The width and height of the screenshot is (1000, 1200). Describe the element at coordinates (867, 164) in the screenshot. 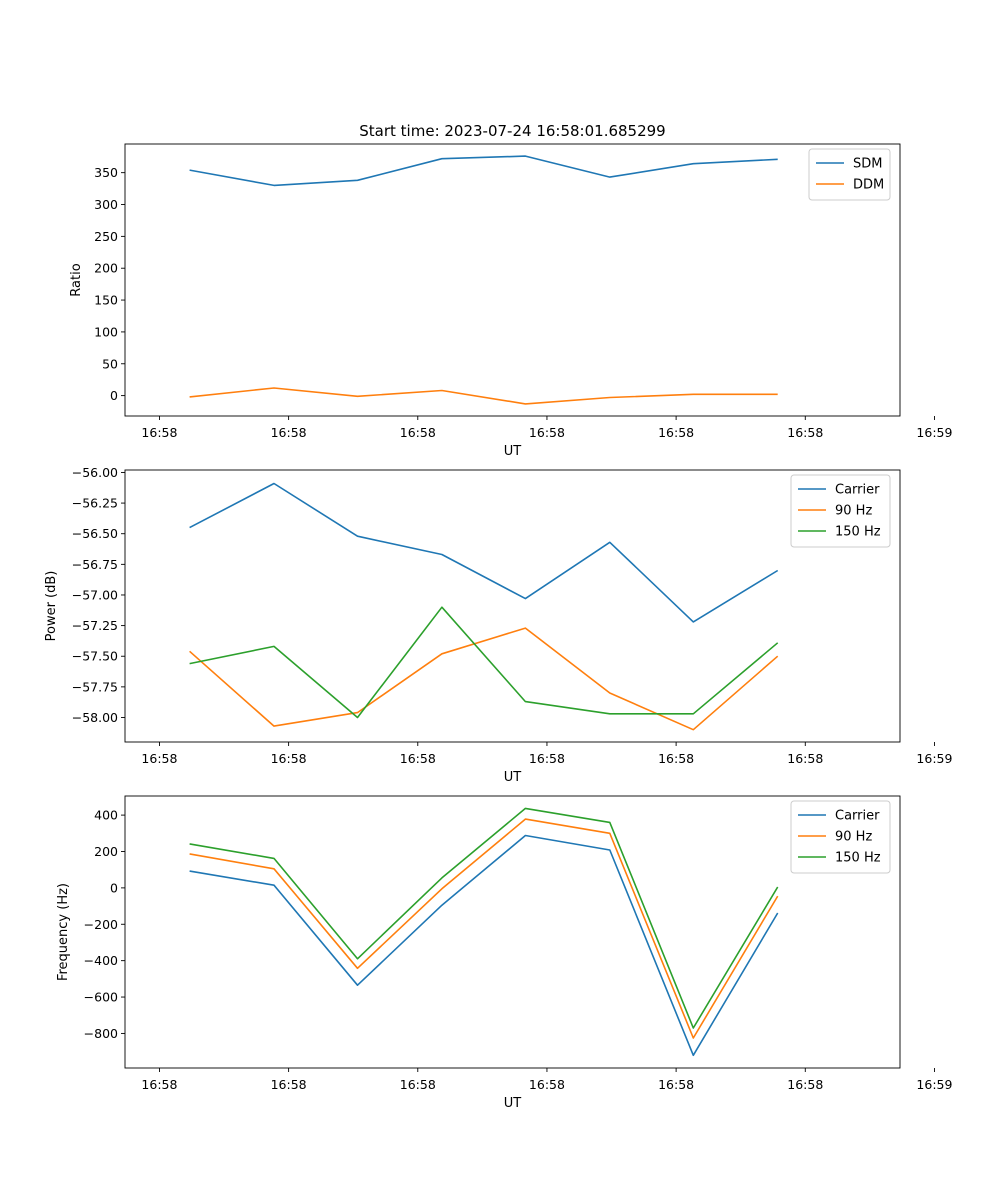

I see `chart-ratio-legend-label-sdm: SDM` at that location.